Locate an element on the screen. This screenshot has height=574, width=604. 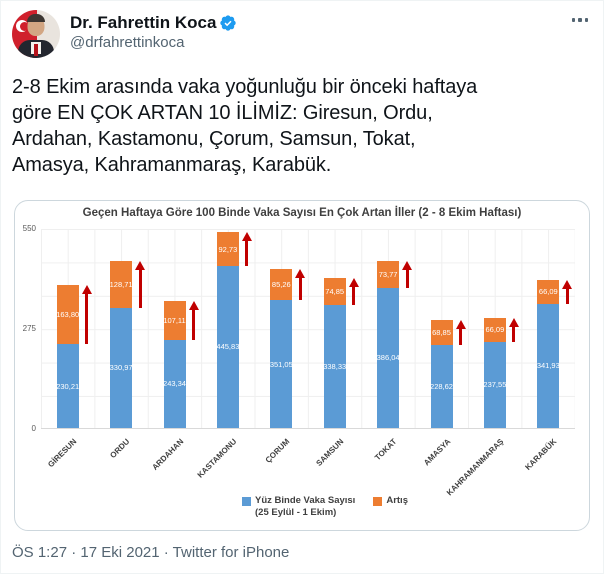
avatar-hair is located at coordinates (36, 18).